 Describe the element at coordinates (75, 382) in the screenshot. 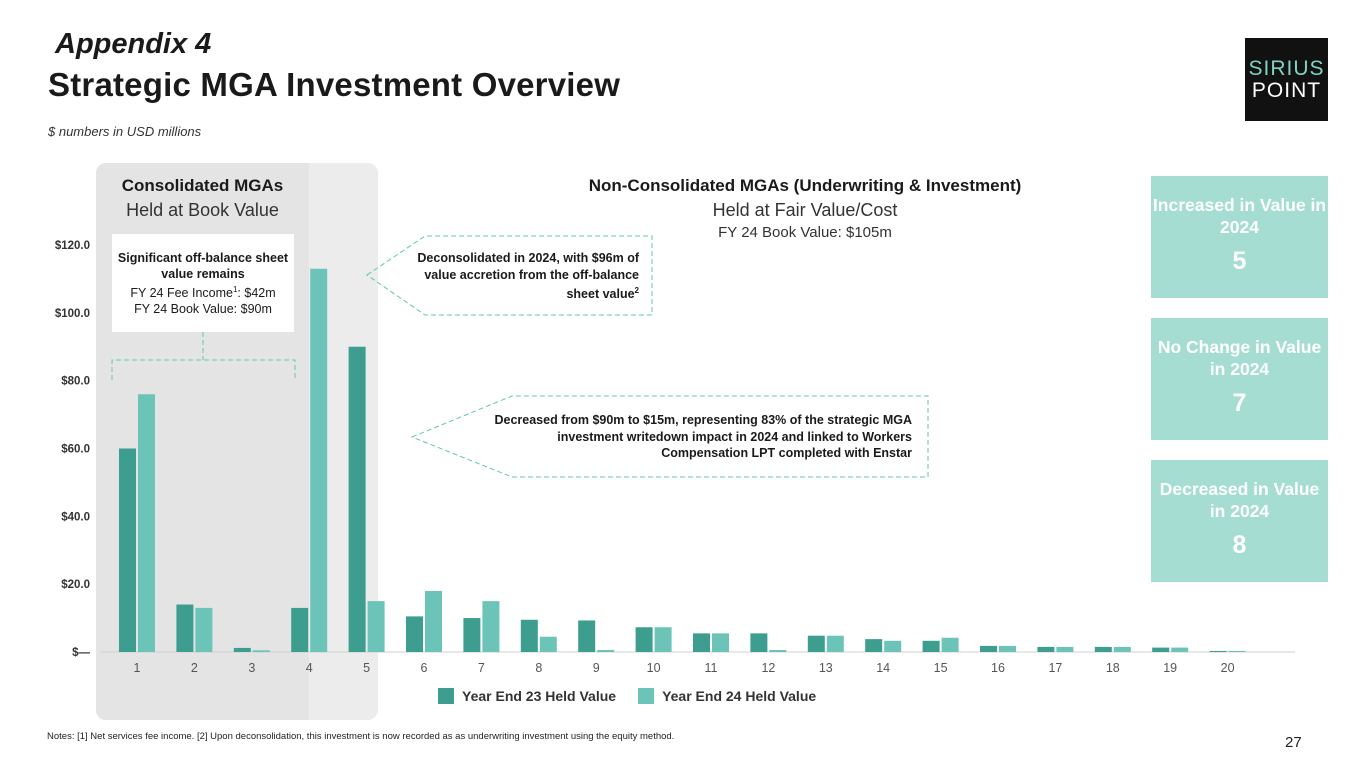

I see `y-tick-label: $80.0` at that location.